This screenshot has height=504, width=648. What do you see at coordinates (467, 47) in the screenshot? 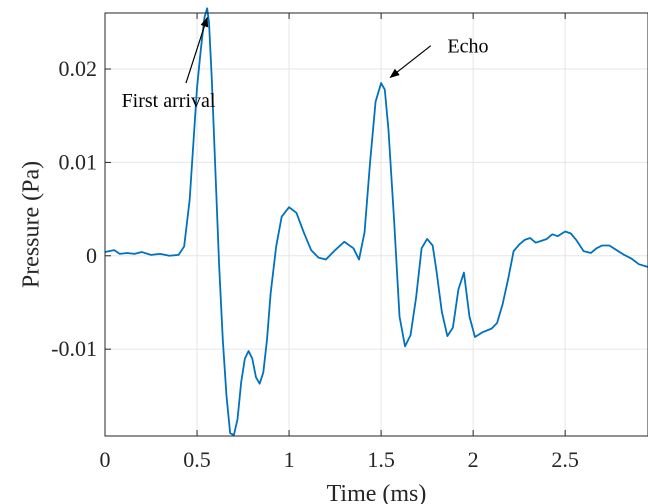
I see `annotation-text: Echo` at bounding box center [467, 47].